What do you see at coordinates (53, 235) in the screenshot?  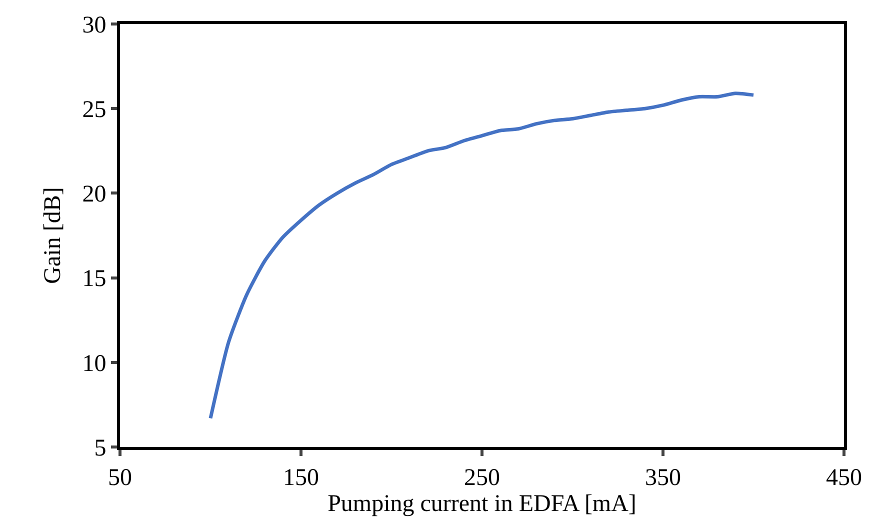 I see `y-axis-title: Gain [dB]` at bounding box center [53, 235].